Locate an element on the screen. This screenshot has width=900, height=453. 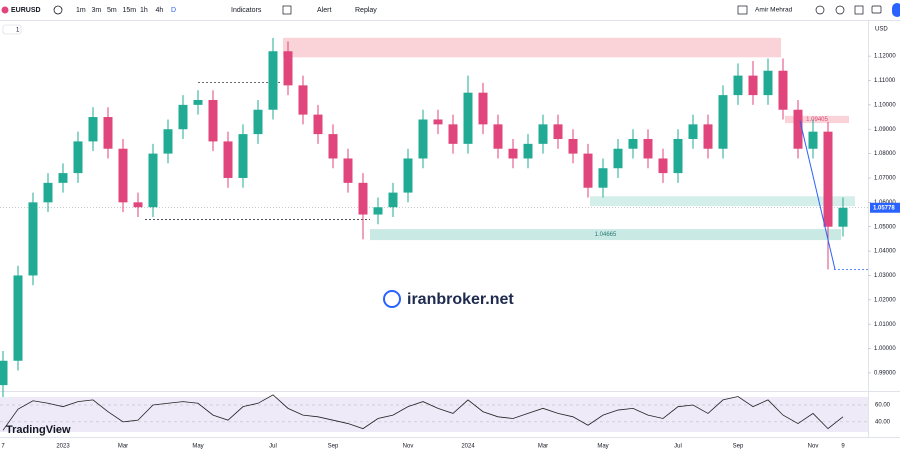
snapshot-button is located at coordinates (876, 9).